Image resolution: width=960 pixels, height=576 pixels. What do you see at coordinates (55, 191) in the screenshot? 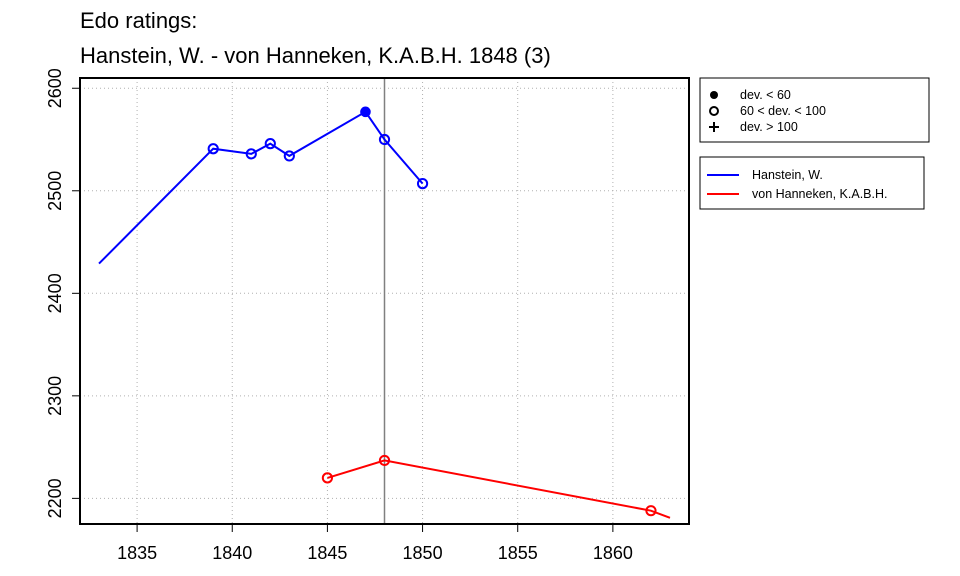
I see `y-tick-label-3: 2500` at bounding box center [55, 191].